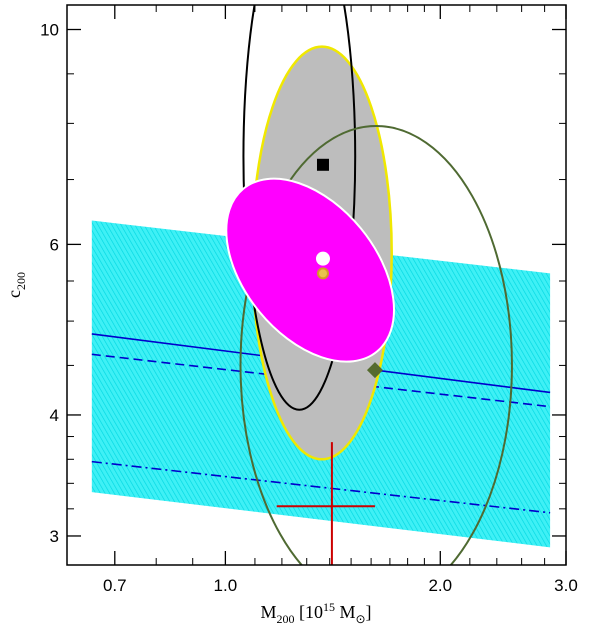 Image resolution: width=600 pixels, height=630 pixels. What do you see at coordinates (322, 273) in the screenshot?
I see `yellow-circle-marker` at bounding box center [322, 273].